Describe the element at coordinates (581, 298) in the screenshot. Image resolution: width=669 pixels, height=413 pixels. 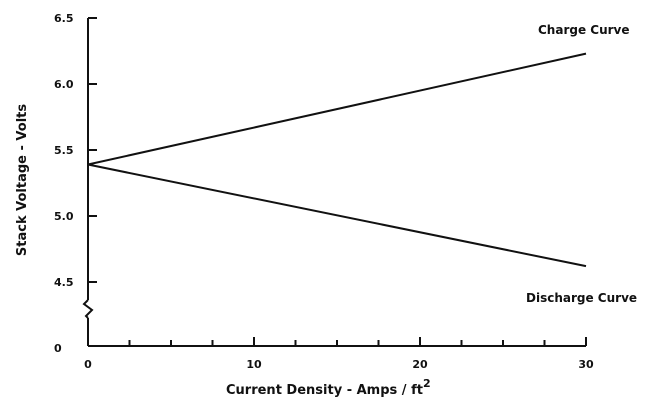
I see `series-label-discharge-curve: Discharge Curve` at that location.